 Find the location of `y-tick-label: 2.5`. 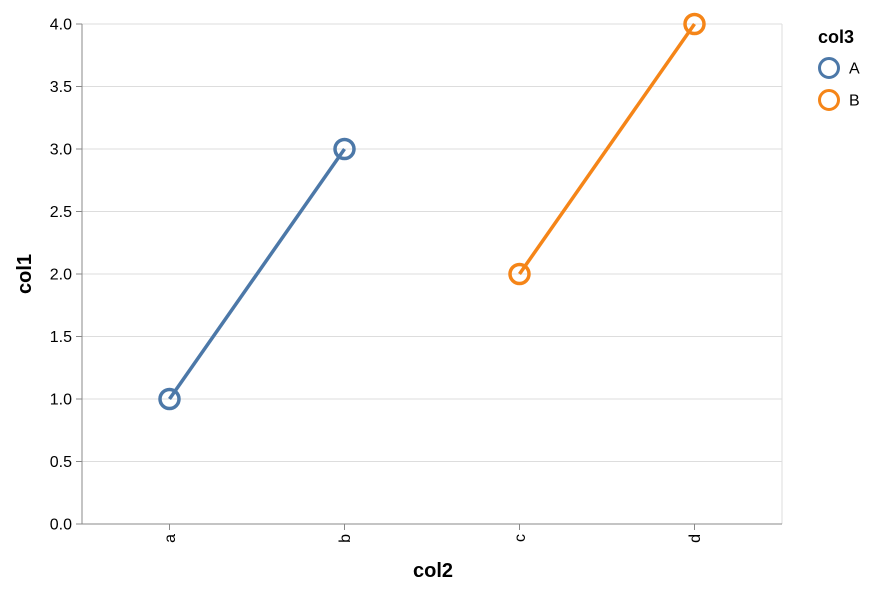

y-tick-label: 2.5 is located at coordinates (61, 212).